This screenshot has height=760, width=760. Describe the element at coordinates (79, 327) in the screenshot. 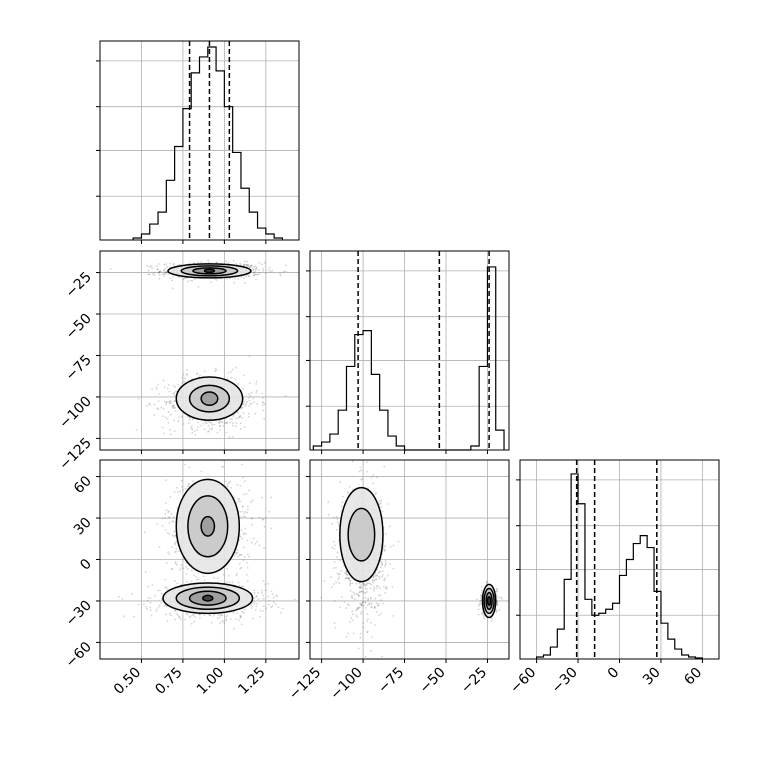

I see `y-tick-label: −50` at that location.